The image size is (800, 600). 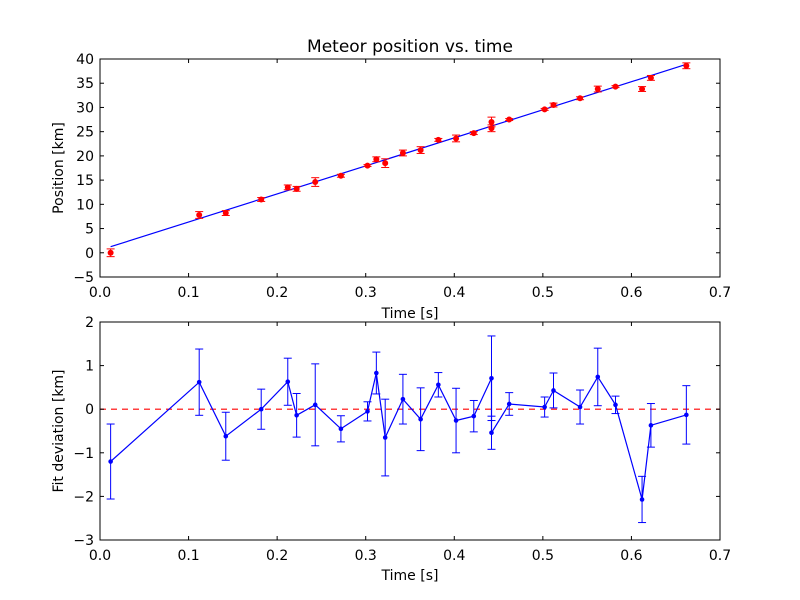 I want to click on position-y-tick-label: 25, so click(x=85, y=133).